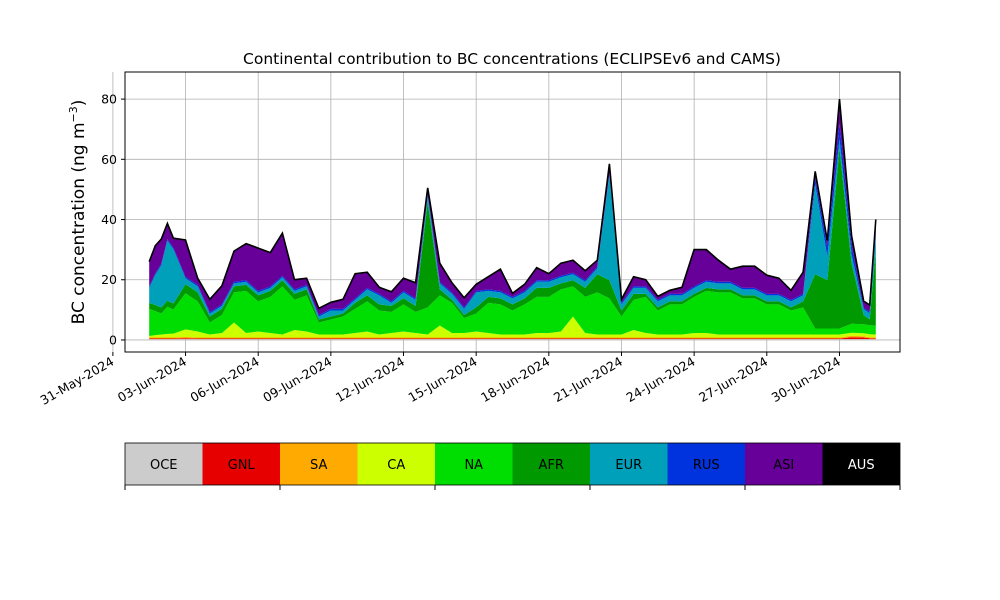  What do you see at coordinates (297, 379) in the screenshot?
I see `x-tick-label: 09-Jun-2024` at bounding box center [297, 379].